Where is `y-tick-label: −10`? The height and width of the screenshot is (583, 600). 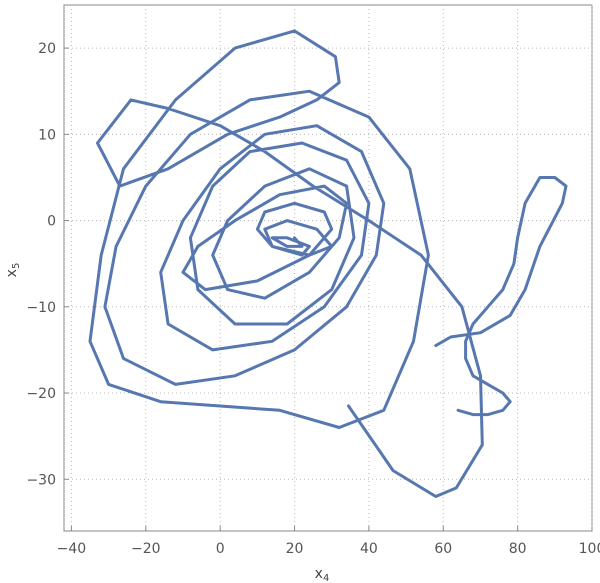 y-tick-label: −10 is located at coordinates (41, 308).